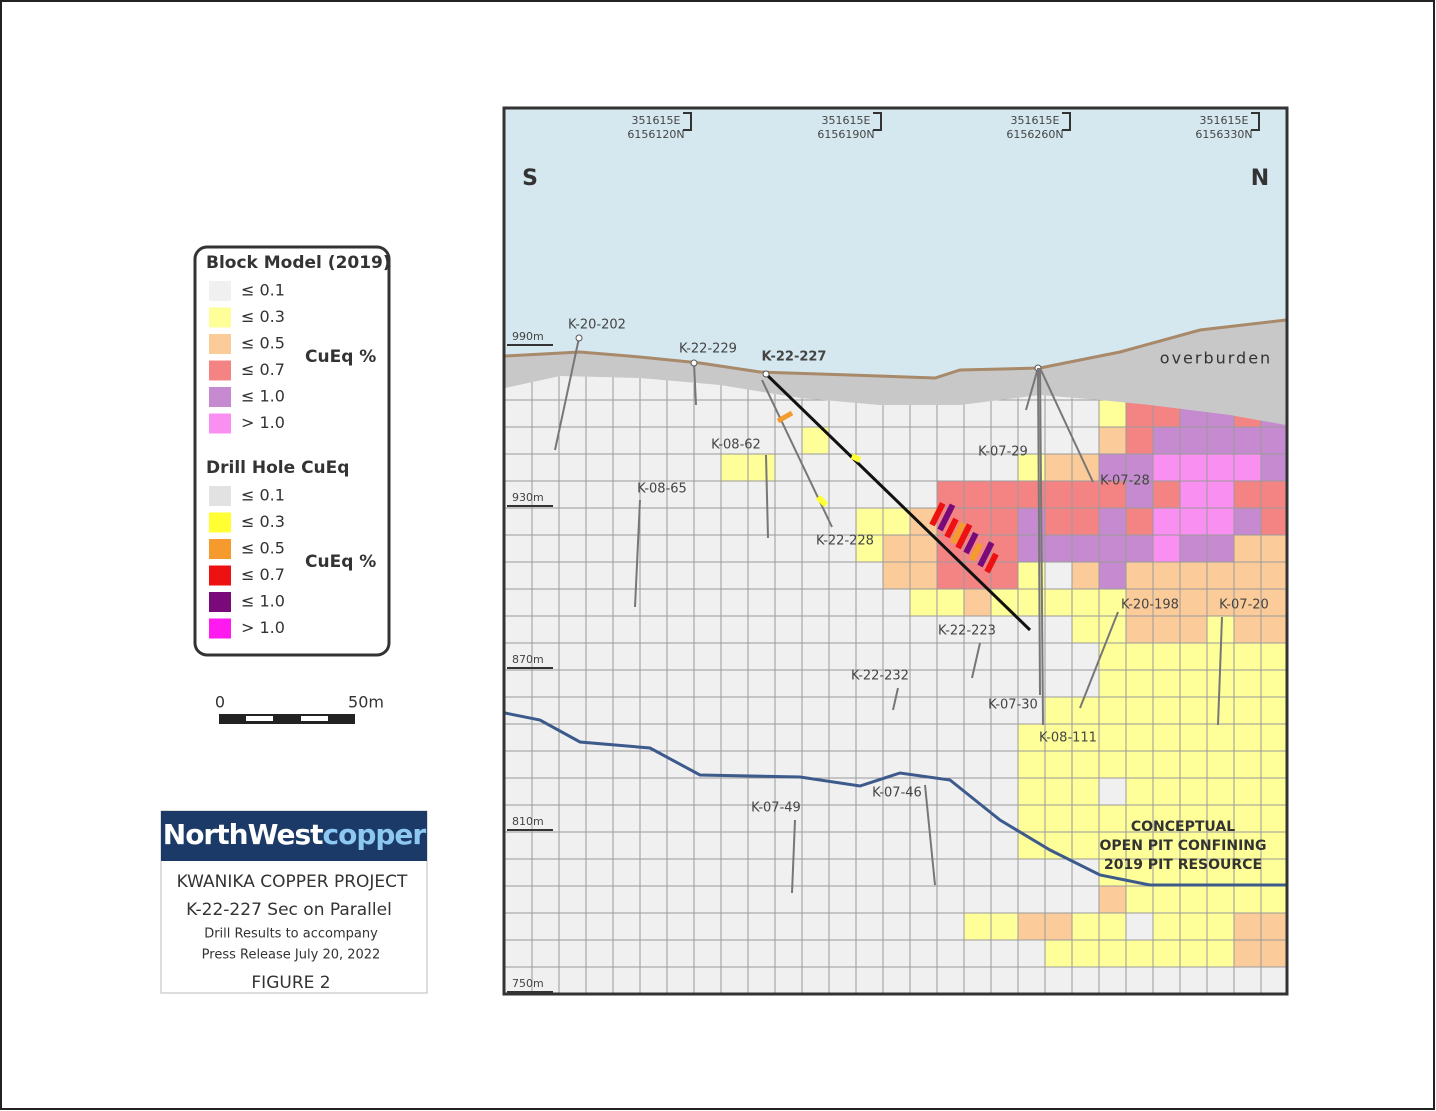 This screenshot has height=1111, width=1436. What do you see at coordinates (263, 627) in the screenshot?
I see `legend-label: > 1.0` at bounding box center [263, 627].